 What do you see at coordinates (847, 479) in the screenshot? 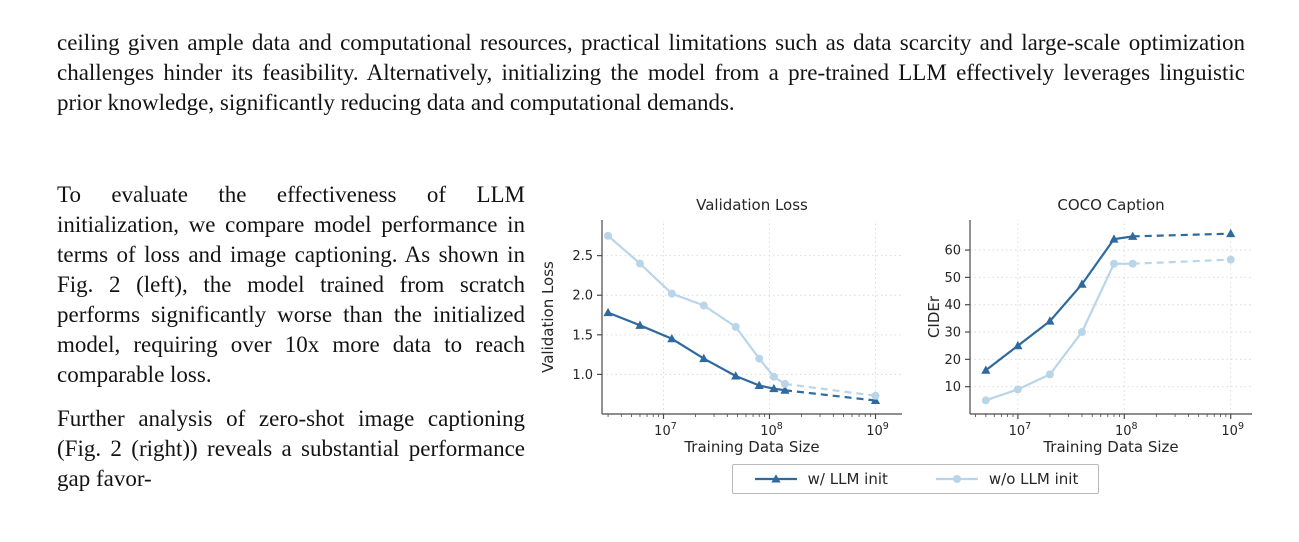
I see `legend-label: w/ LLM init` at bounding box center [847, 479].